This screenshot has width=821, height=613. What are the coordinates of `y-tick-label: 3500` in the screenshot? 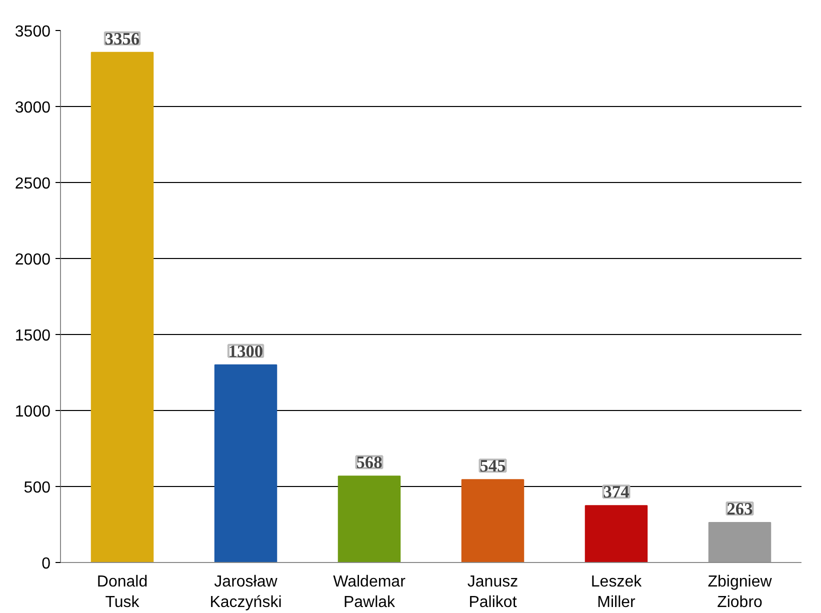 It's located at (32, 32).